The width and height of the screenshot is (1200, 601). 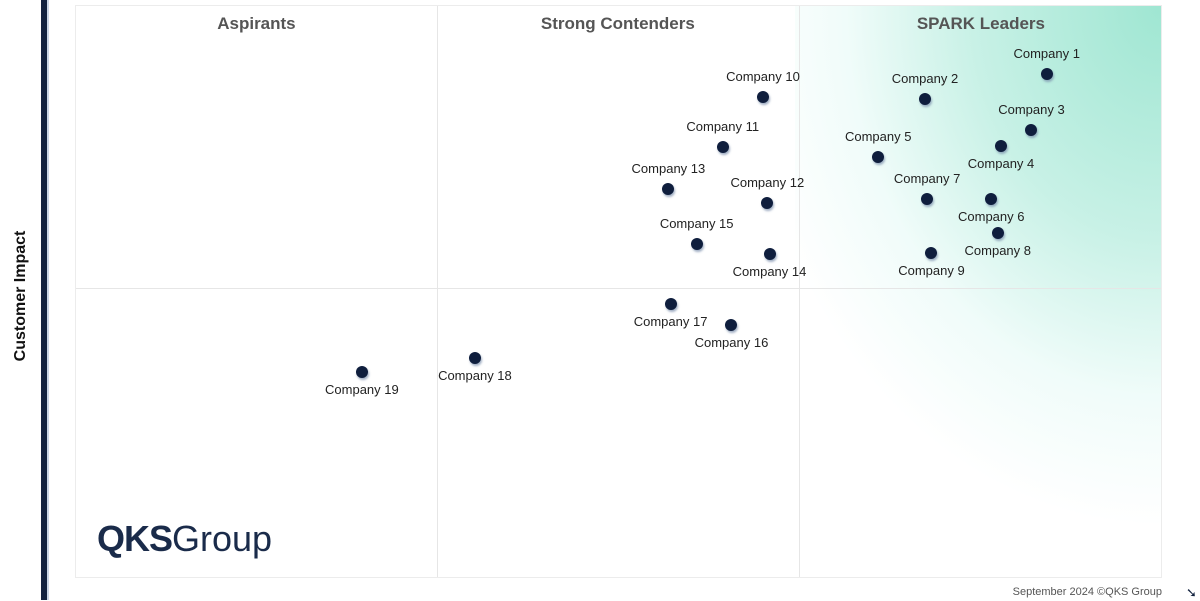 I want to click on footer-credit: September 2024 ©QKS Group, so click(x=1087, y=592).